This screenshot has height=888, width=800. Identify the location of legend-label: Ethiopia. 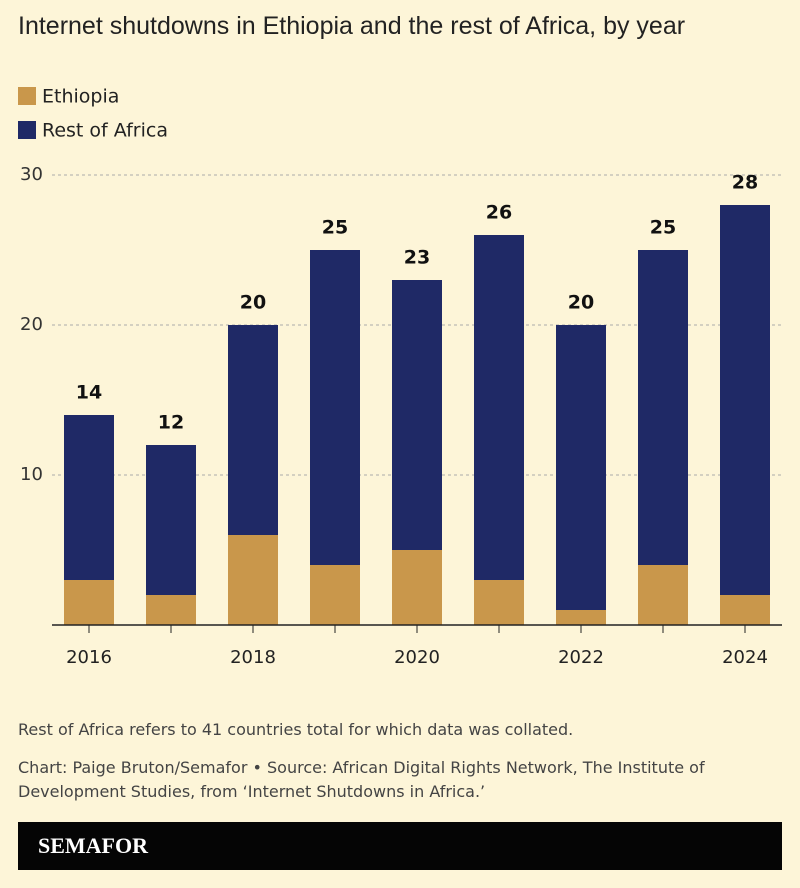
(80, 97).